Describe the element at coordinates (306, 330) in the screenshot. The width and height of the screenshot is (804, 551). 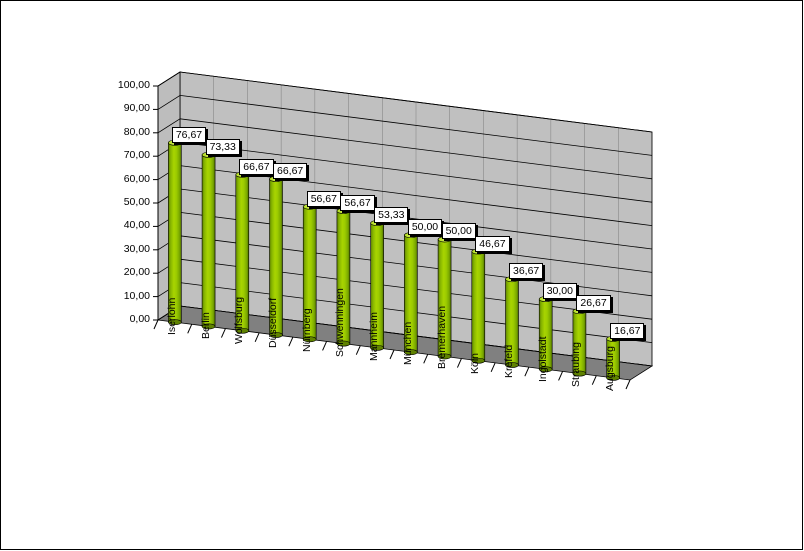
I see `x-axis-category-label: Nürnberg` at that location.